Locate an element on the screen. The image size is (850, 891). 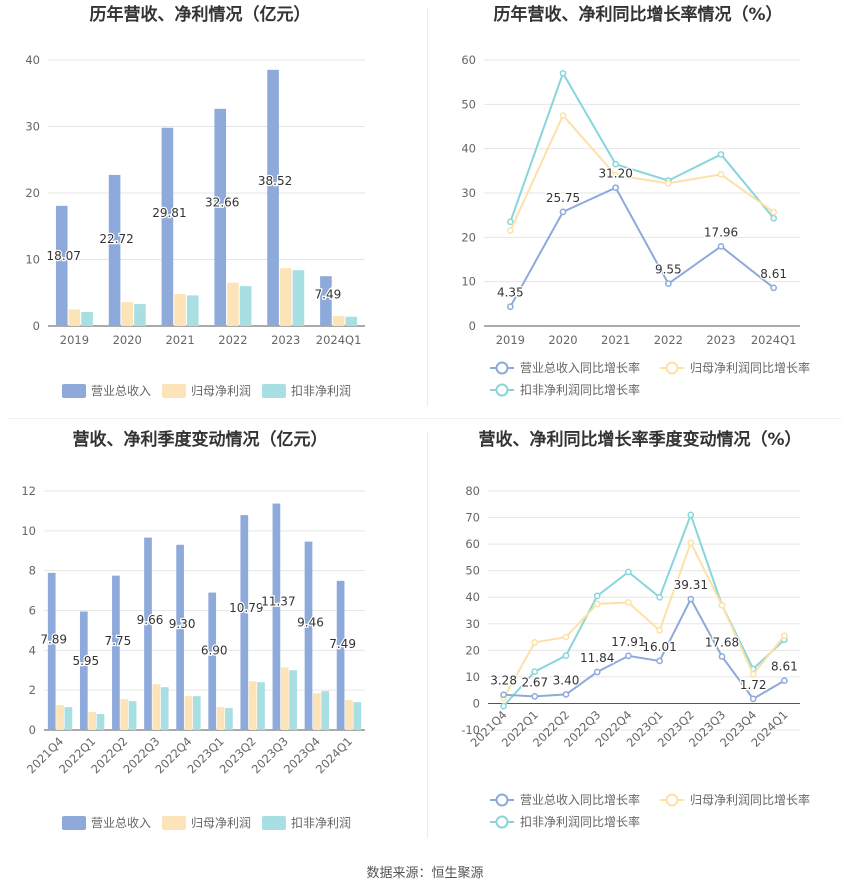
data-label: 11.37 is located at coordinates (278, 601).